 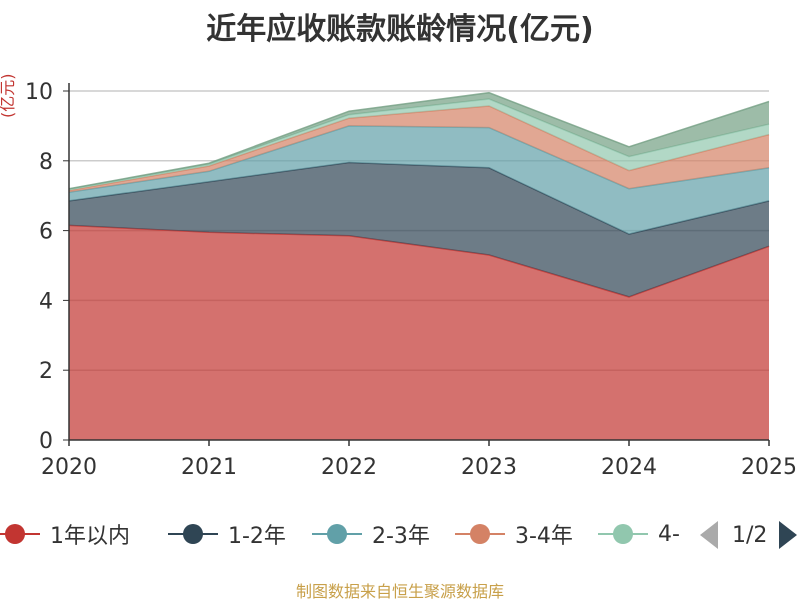 What do you see at coordinates (544, 536) in the screenshot?
I see `legend-label: 3-4年` at bounding box center [544, 536].